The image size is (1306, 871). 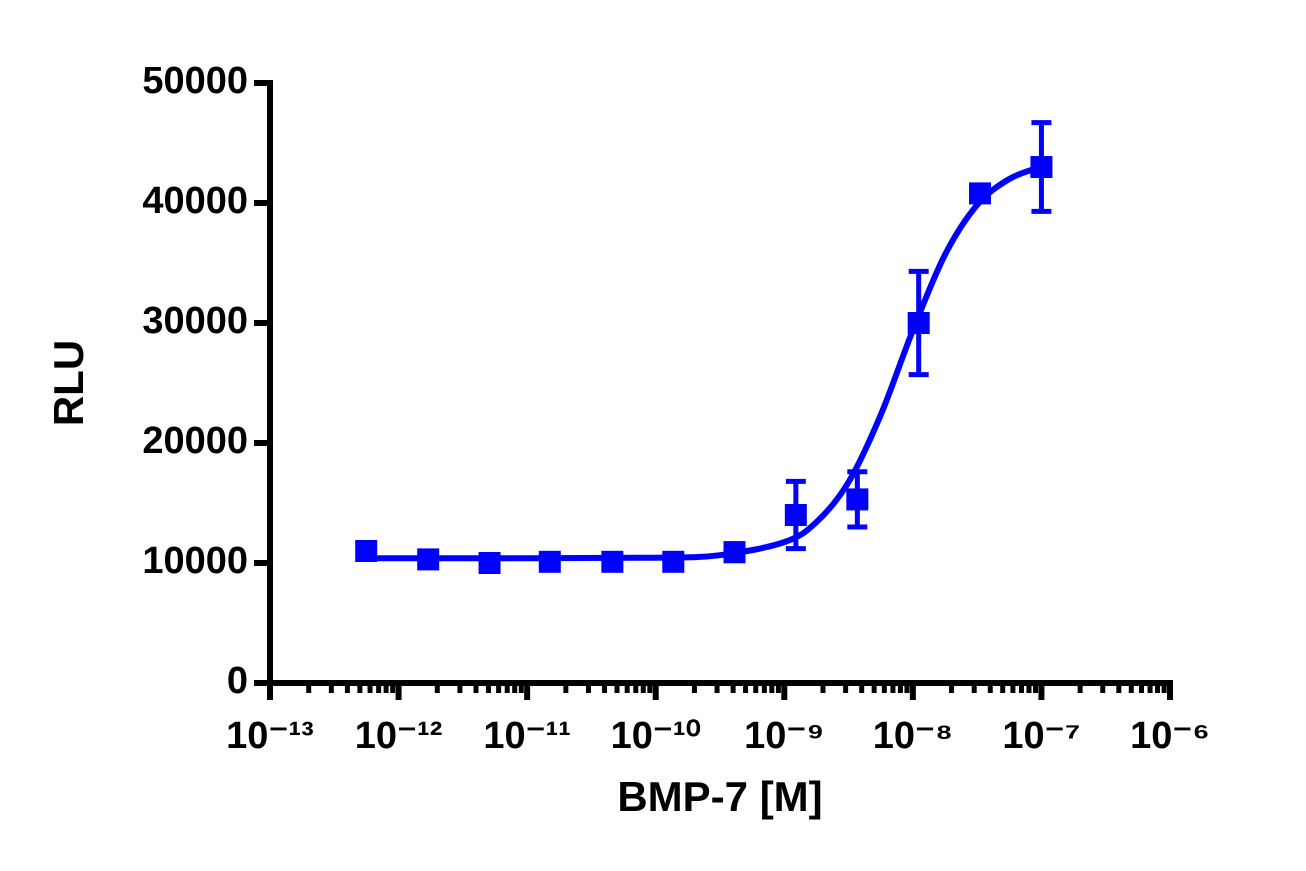 What do you see at coordinates (527, 736) in the screenshot?
I see `x-tick-label: 10⁻¹¹` at bounding box center [527, 736].